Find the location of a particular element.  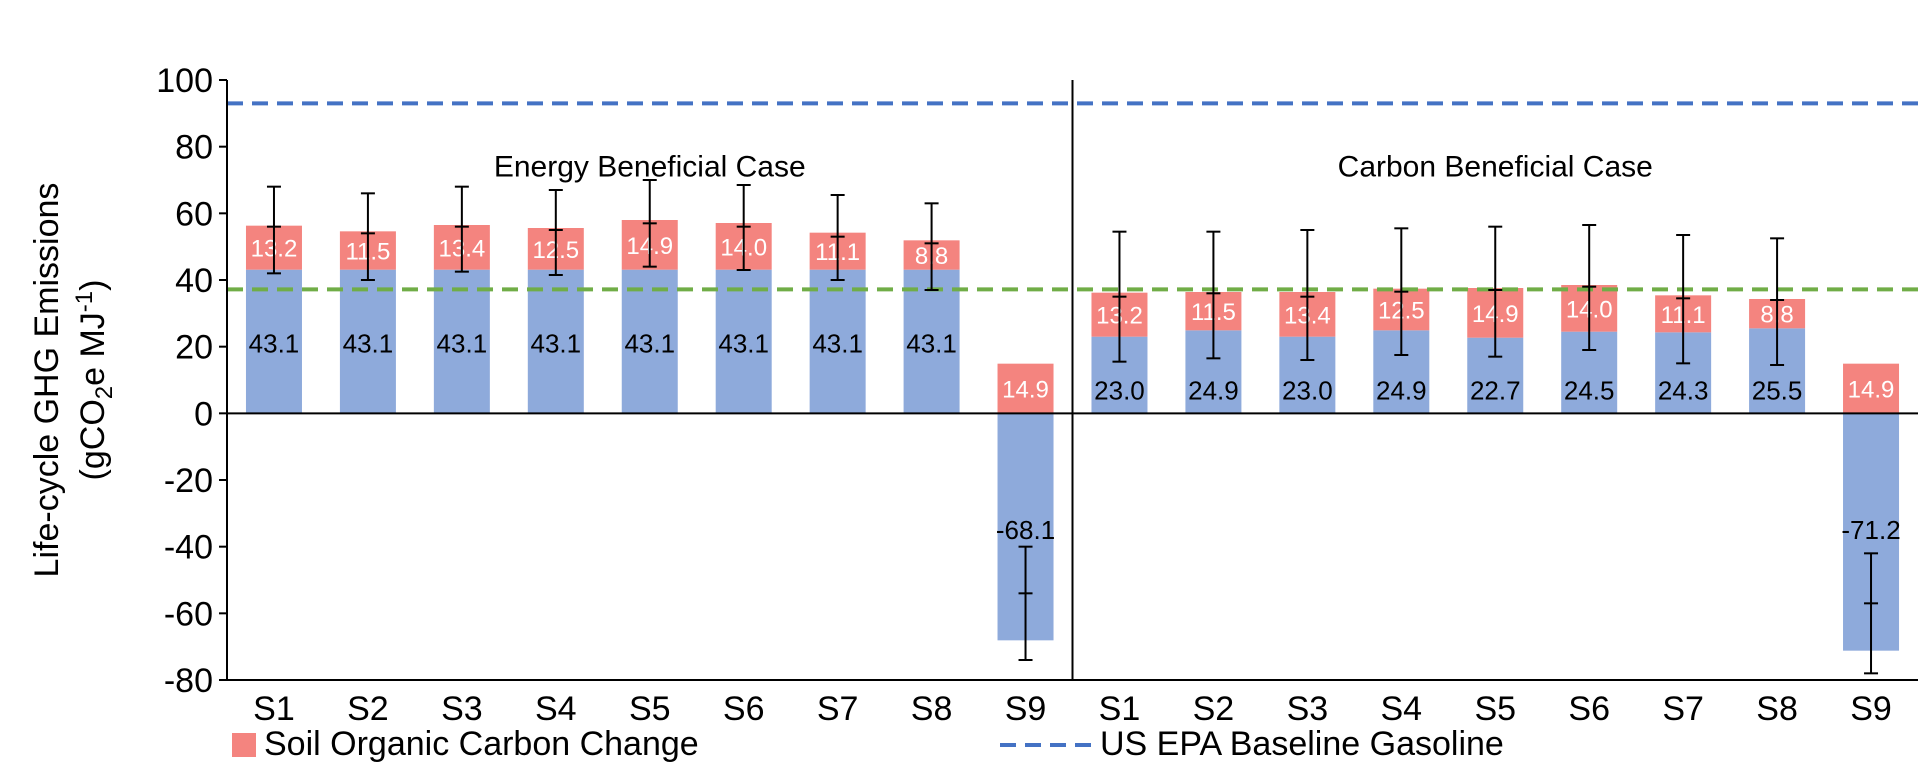

y-tick-label: -80 is located at coordinates (188, 681).